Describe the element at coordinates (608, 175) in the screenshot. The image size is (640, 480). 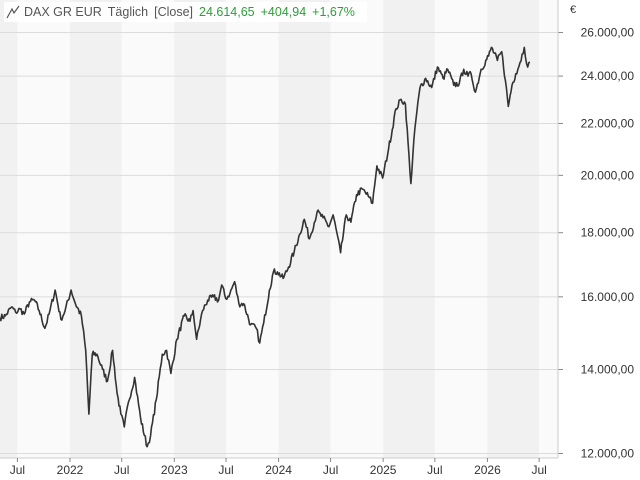
I see `y-tick-label: 20.000,00` at that location.